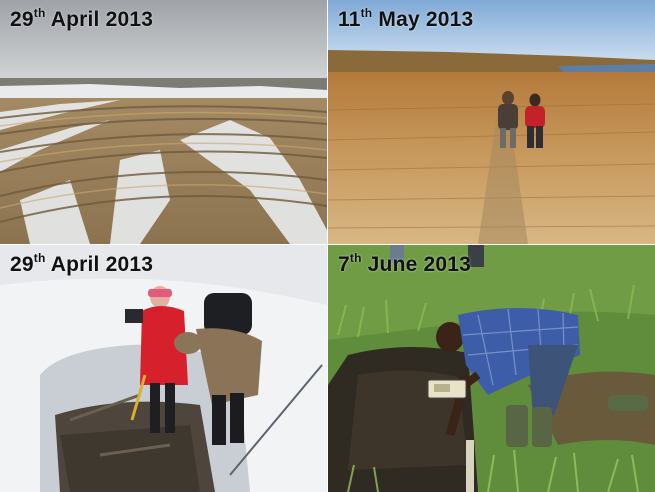 This screenshot has width=655, height=492. I want to click on date-caption-2: 11th May 2013, so click(406, 18).